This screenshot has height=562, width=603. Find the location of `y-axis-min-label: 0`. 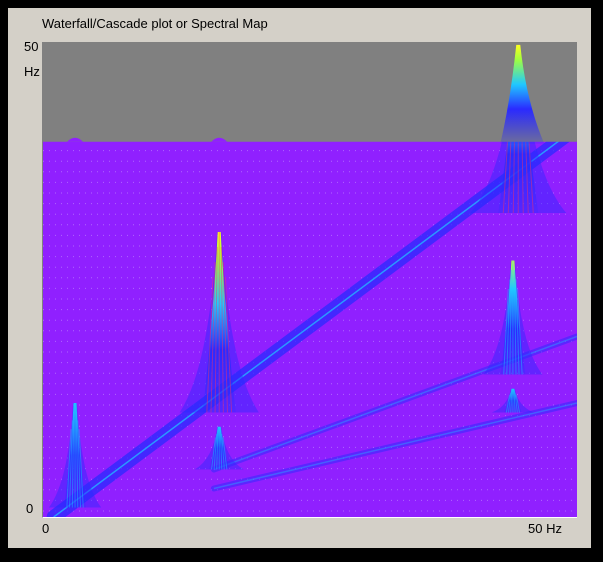

y-axis-min-label: 0 is located at coordinates (30, 508).